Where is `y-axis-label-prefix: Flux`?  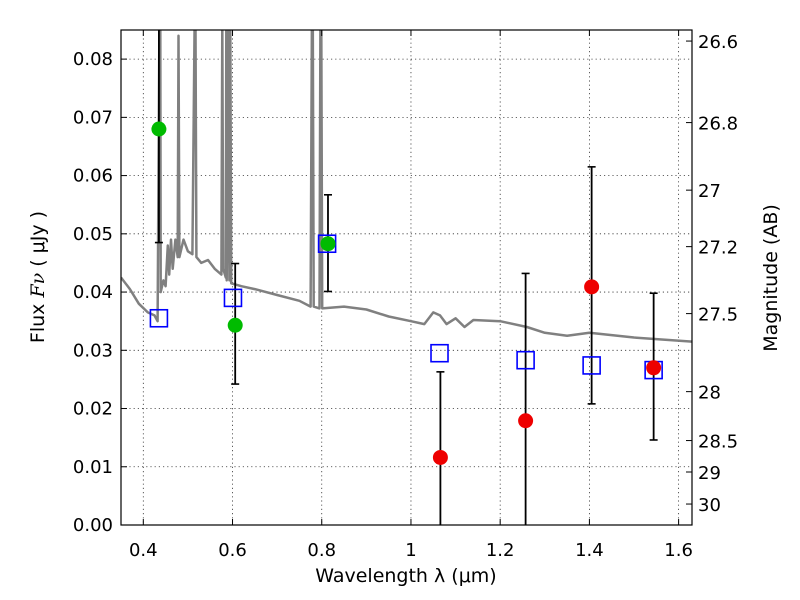 y-axis-label-prefix: Flux is located at coordinates (38, 321).